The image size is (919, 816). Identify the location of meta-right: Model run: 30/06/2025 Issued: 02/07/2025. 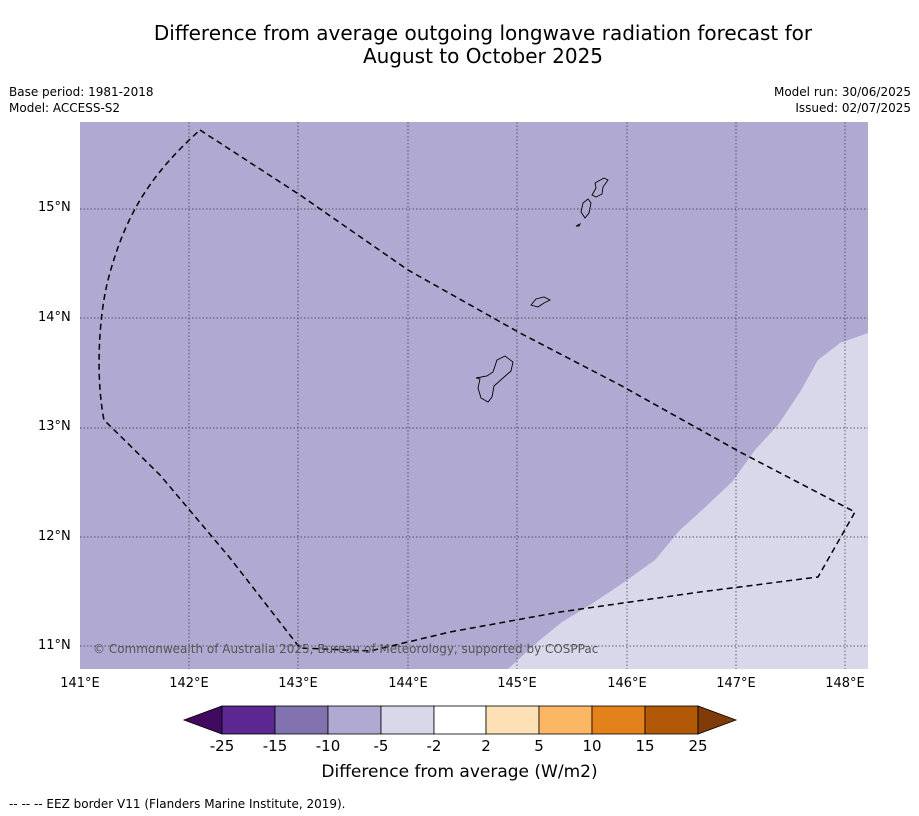
(842, 100).